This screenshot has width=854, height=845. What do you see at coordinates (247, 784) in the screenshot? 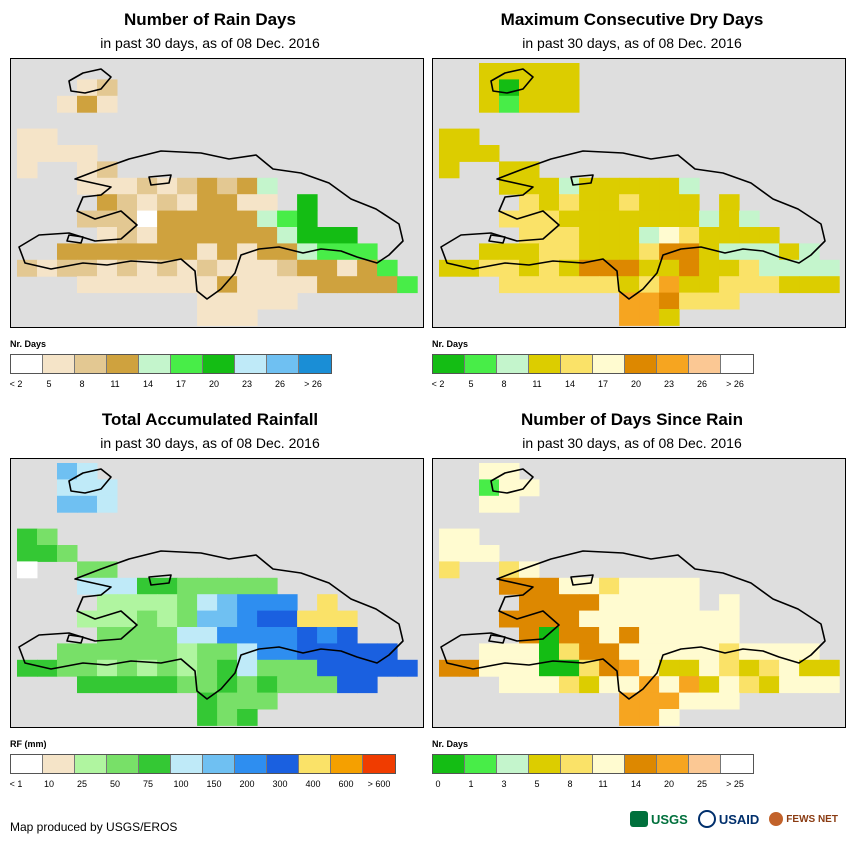
I see `legend-tick-label: 200` at bounding box center [247, 784].